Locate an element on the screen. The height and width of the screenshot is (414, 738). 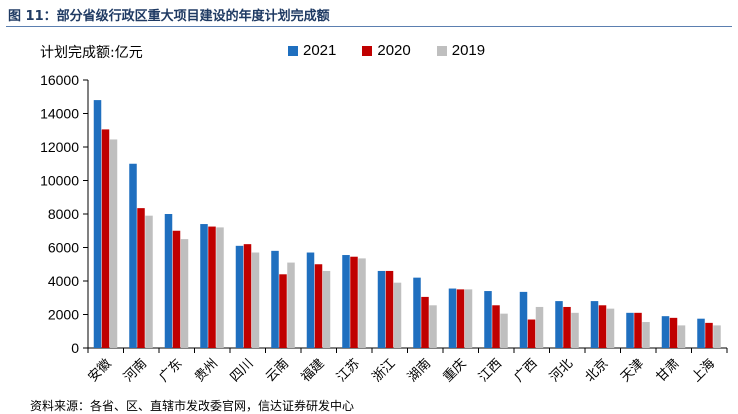
bar-2019-安徽 is located at coordinates (113, 243).